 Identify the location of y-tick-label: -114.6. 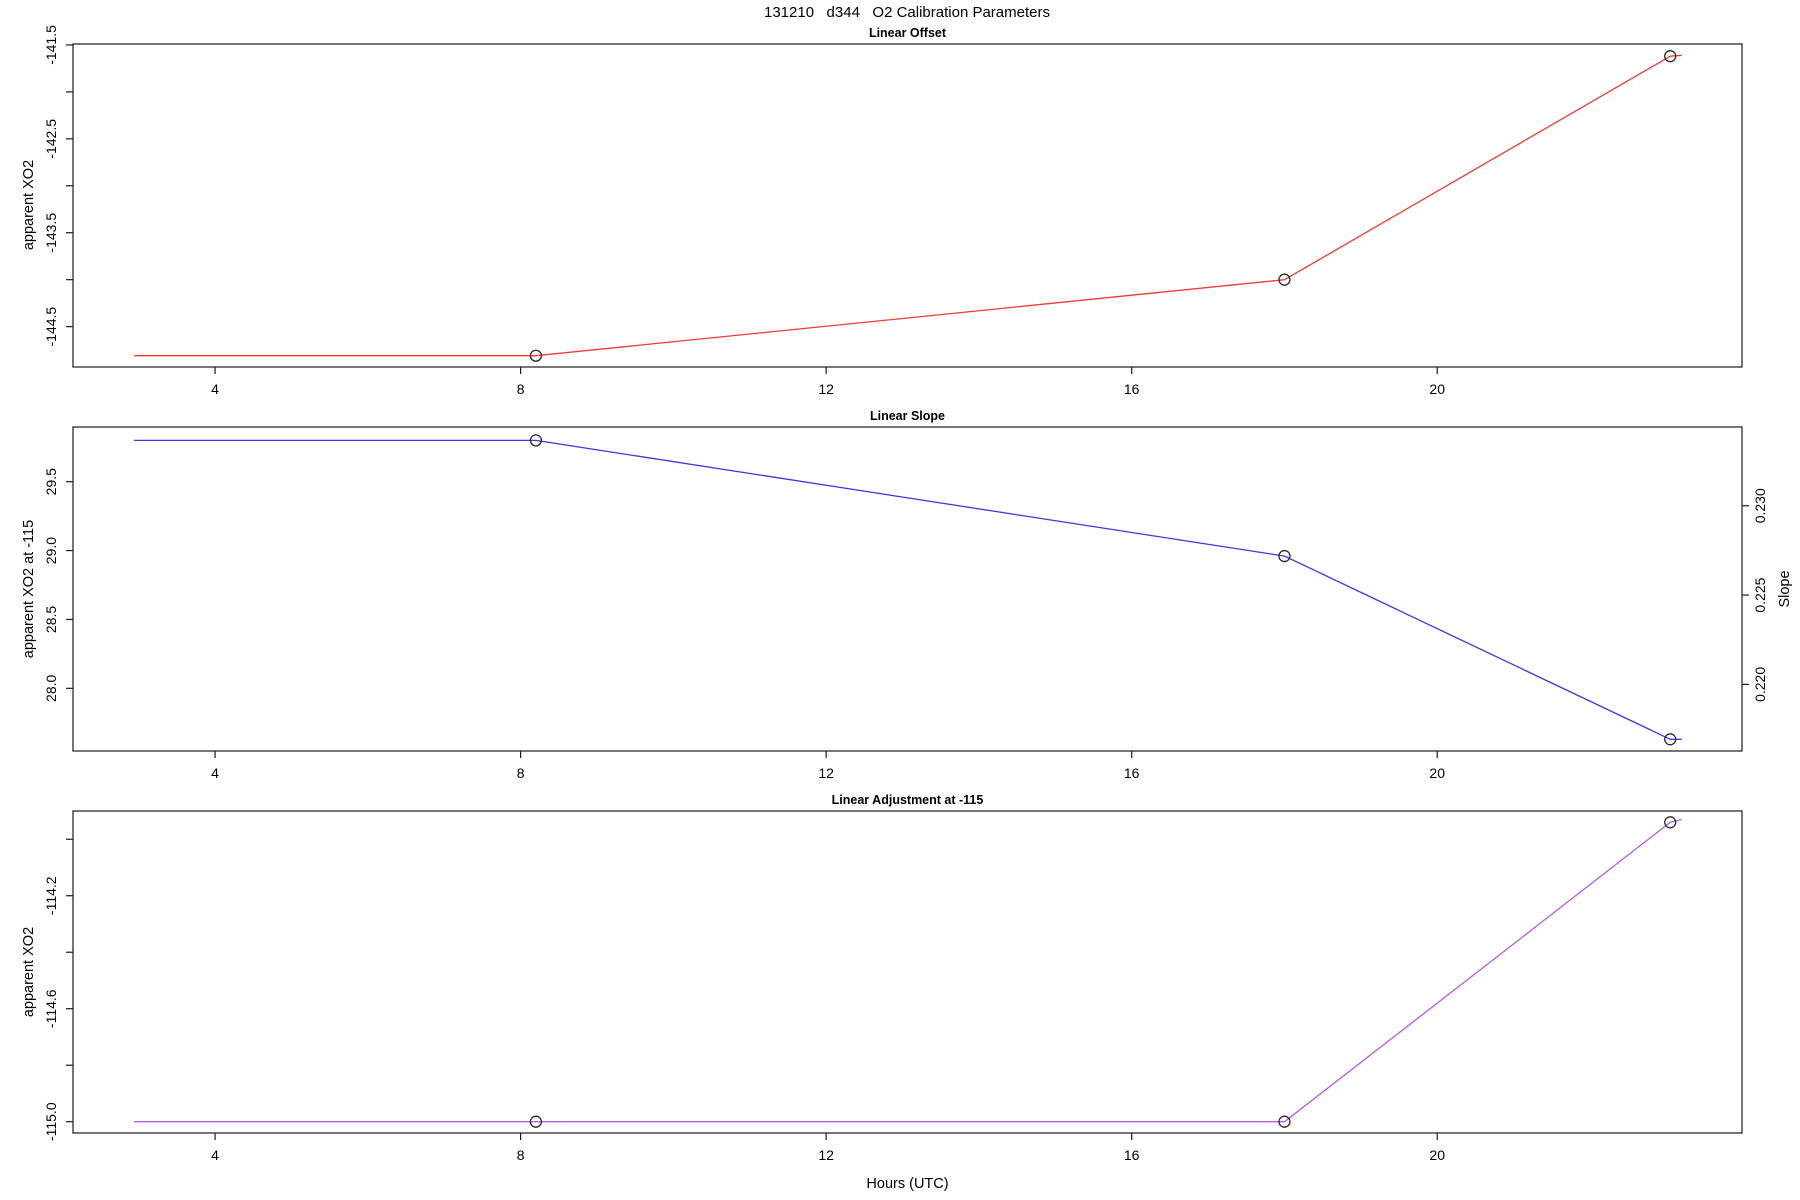
(51, 1008).